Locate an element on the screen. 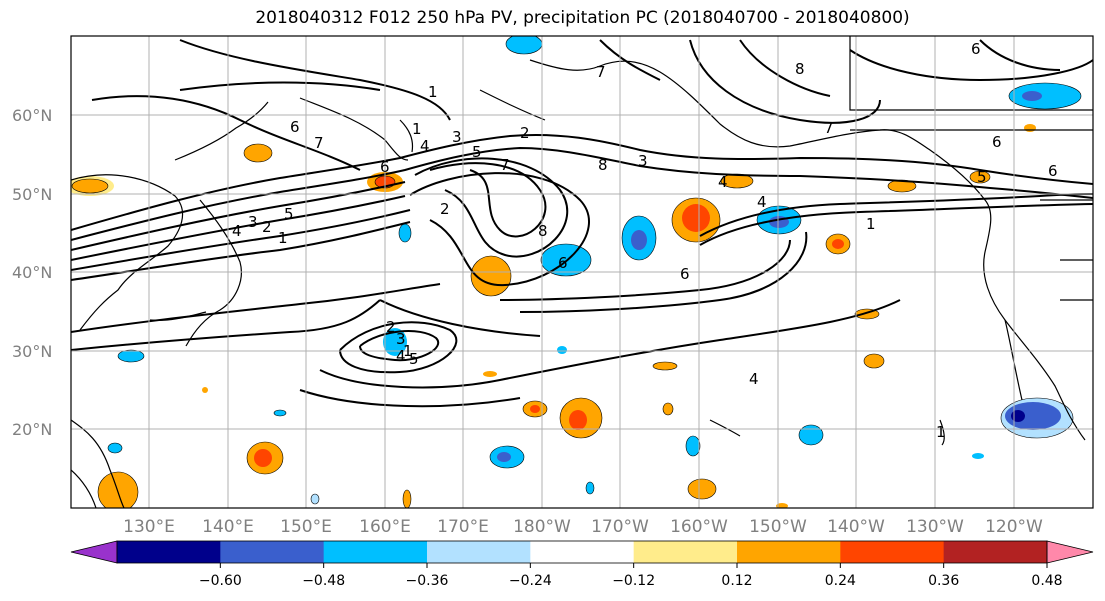 The image size is (1105, 601). lon-label: 130°W is located at coordinates (935, 527).